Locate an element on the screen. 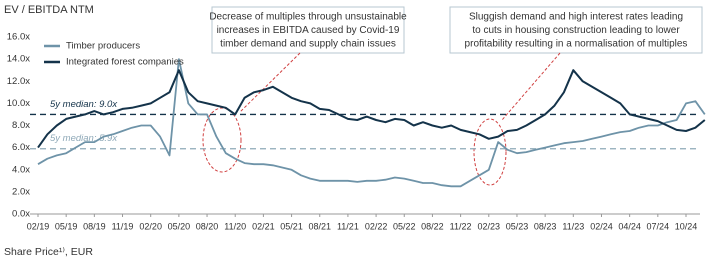 This screenshot has height=262, width=707. y-tick-label: 0.0x is located at coordinates (21, 214).